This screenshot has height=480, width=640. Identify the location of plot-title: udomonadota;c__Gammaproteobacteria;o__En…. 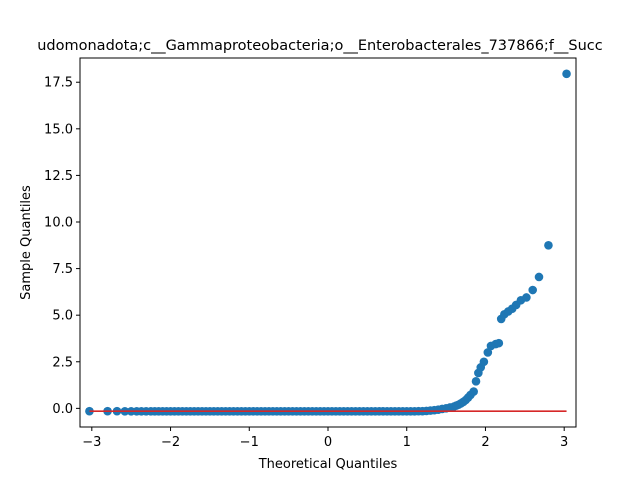
(320, 46).